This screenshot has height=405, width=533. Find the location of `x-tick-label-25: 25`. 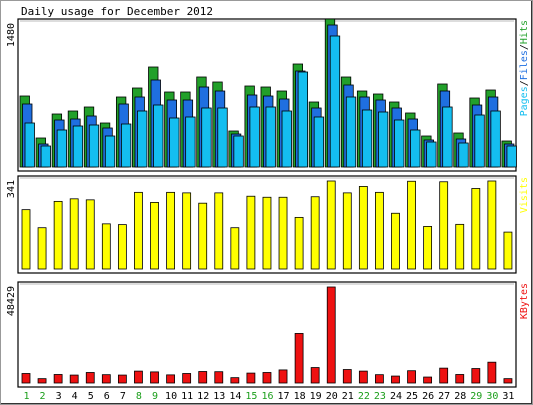

x-tick-label-25: 25 is located at coordinates (412, 396).